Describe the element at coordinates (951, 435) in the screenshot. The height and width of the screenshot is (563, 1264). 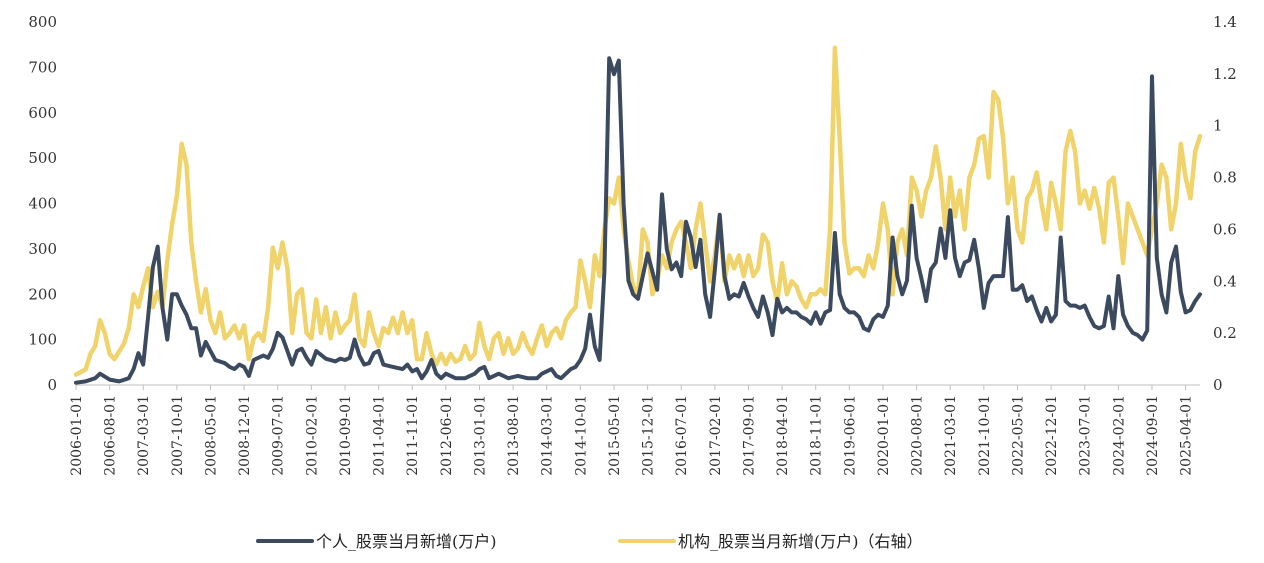
I see `x-tick-label: 2021-03-01` at that location.